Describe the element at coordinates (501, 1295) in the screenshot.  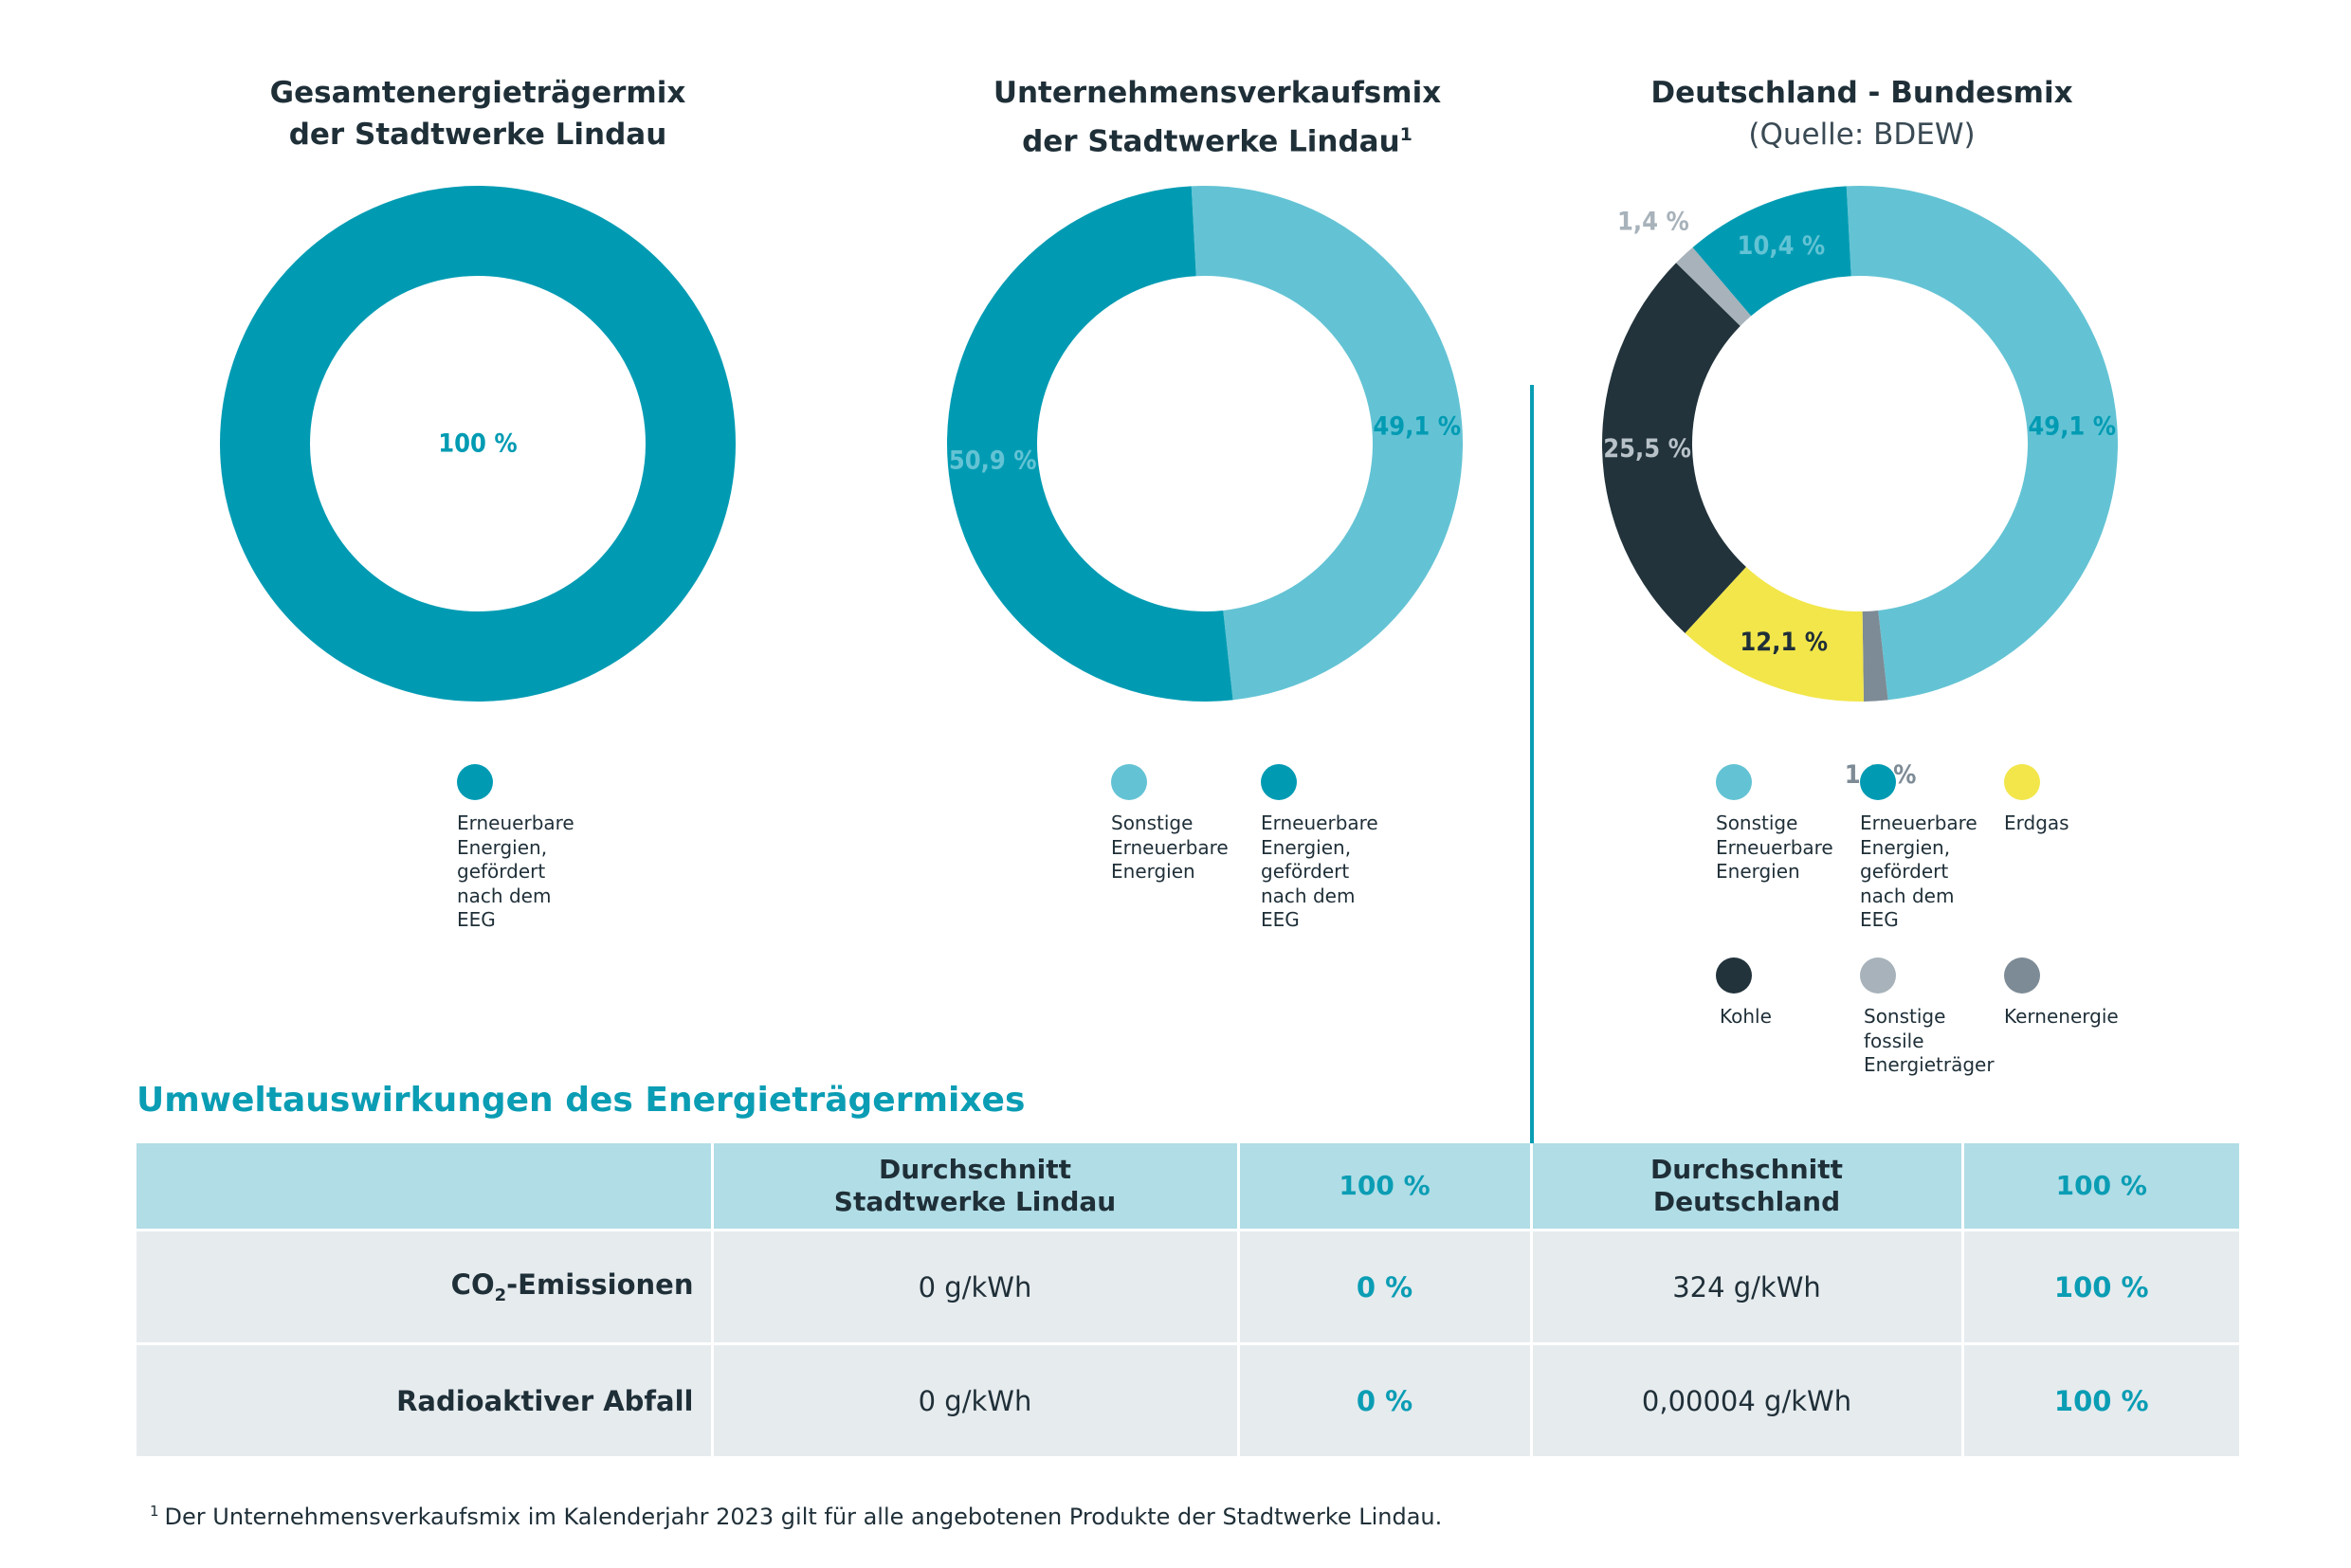
I see `row-label-subscript: 2` at that location.